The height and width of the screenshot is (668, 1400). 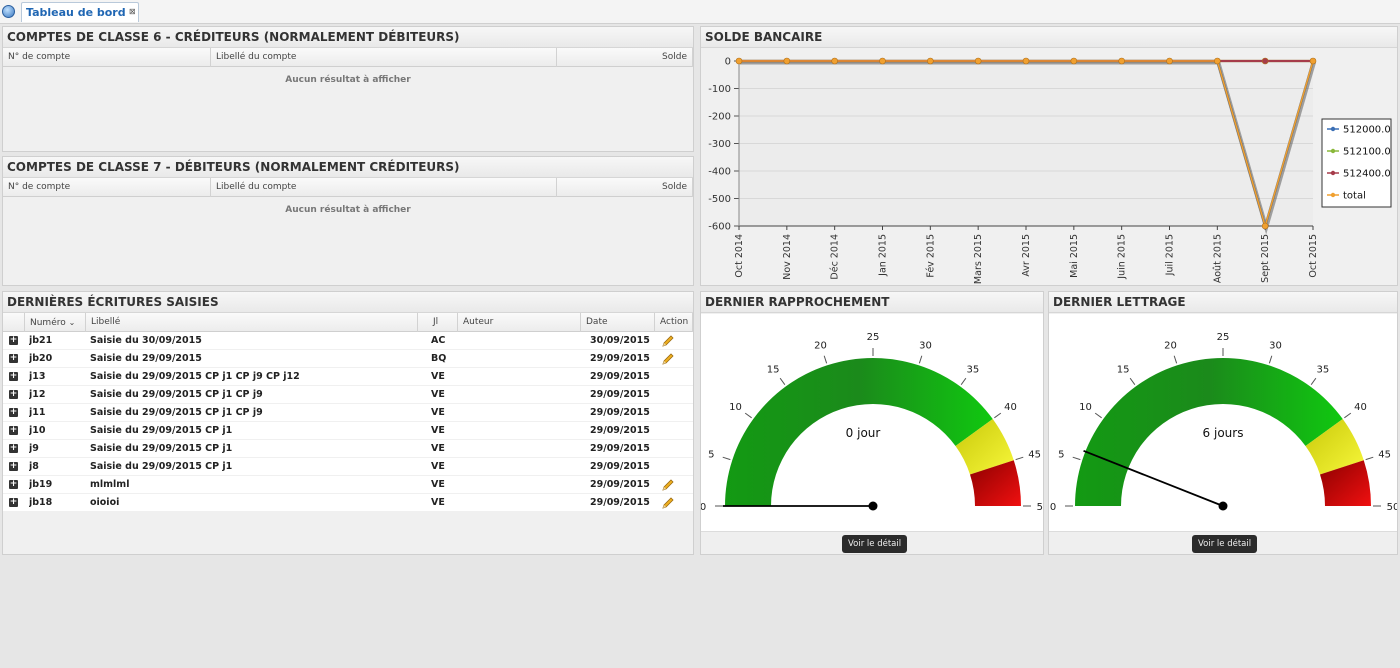 I want to click on gauge-tick-label: 0, so click(x=703, y=507).